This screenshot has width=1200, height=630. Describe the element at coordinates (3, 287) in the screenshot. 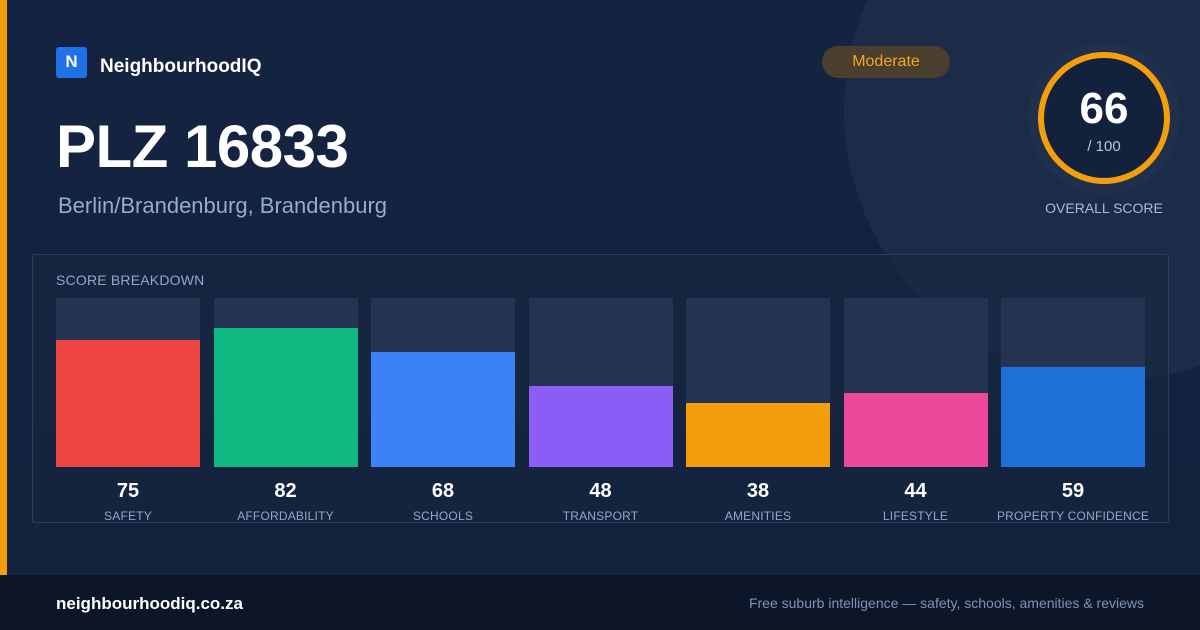

I see `accent-bar` at that location.